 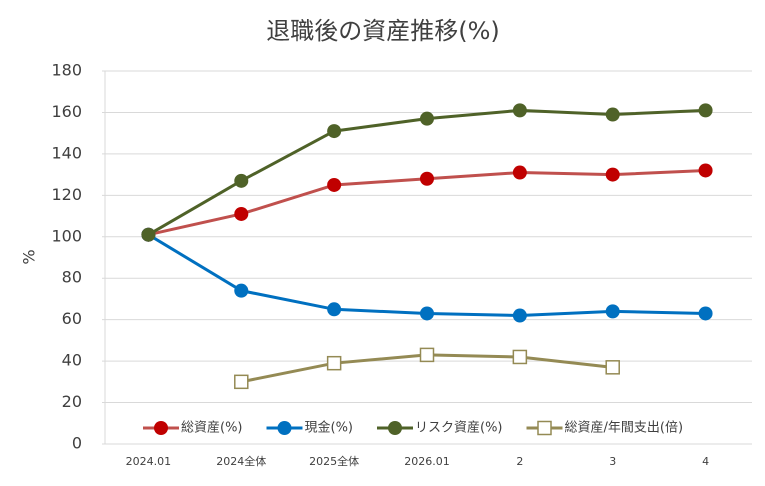 What do you see at coordinates (29, 256) in the screenshot?
I see `y-axis-label: %` at bounding box center [29, 256].